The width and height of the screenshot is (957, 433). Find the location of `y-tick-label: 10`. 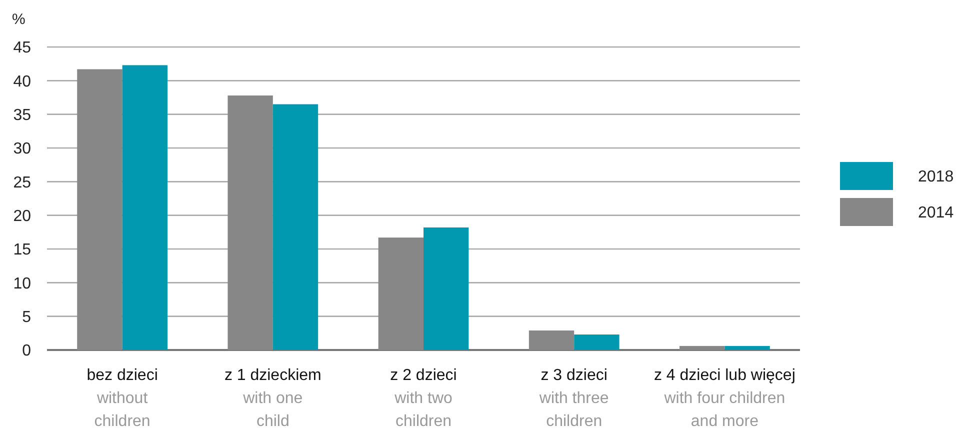

y-tick-label: 10 is located at coordinates (22, 283).